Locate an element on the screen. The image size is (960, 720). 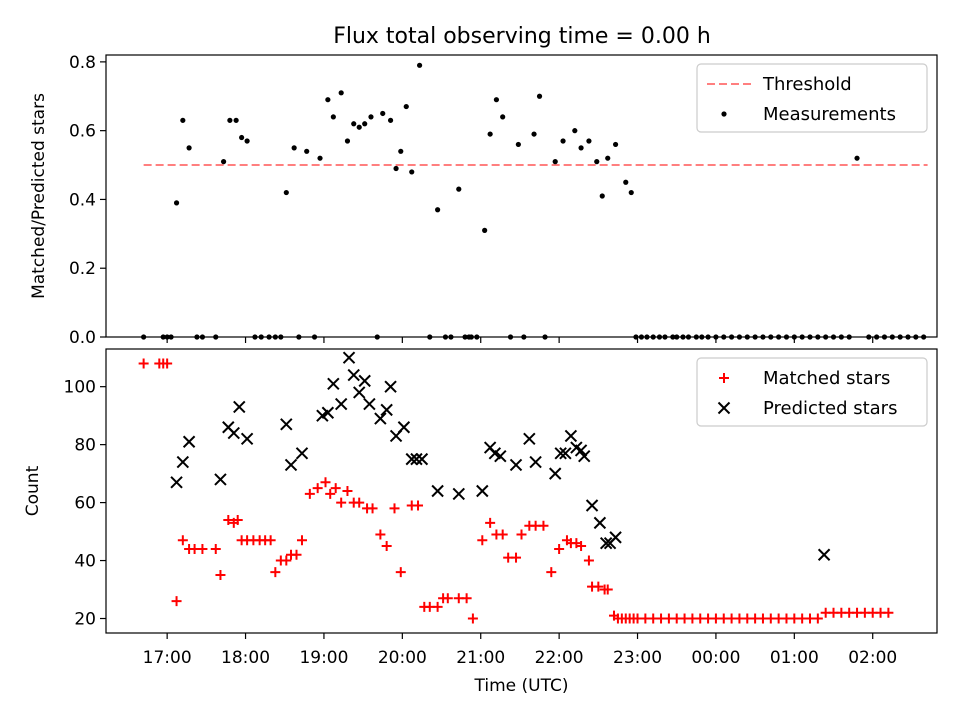
bot-legend-box is located at coordinates (812, 392).